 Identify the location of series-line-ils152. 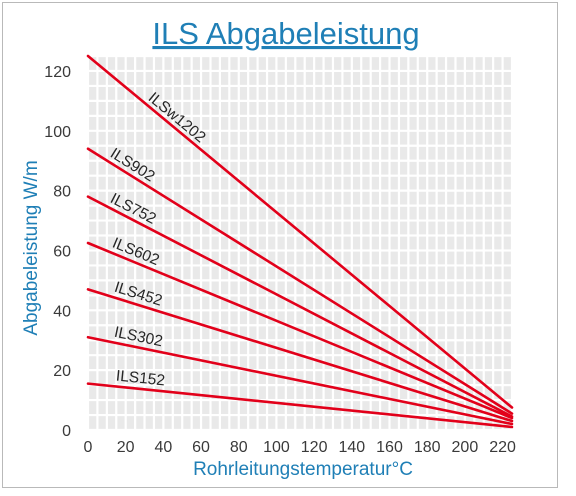
(300, 405).